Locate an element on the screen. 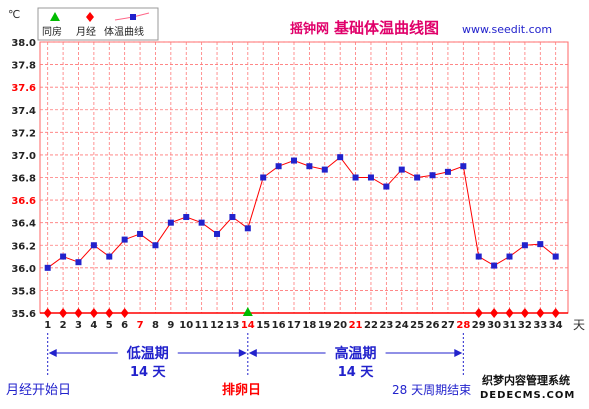 The height and width of the screenshot is (409, 589). y-tick-label: 37.8 is located at coordinates (23, 66).